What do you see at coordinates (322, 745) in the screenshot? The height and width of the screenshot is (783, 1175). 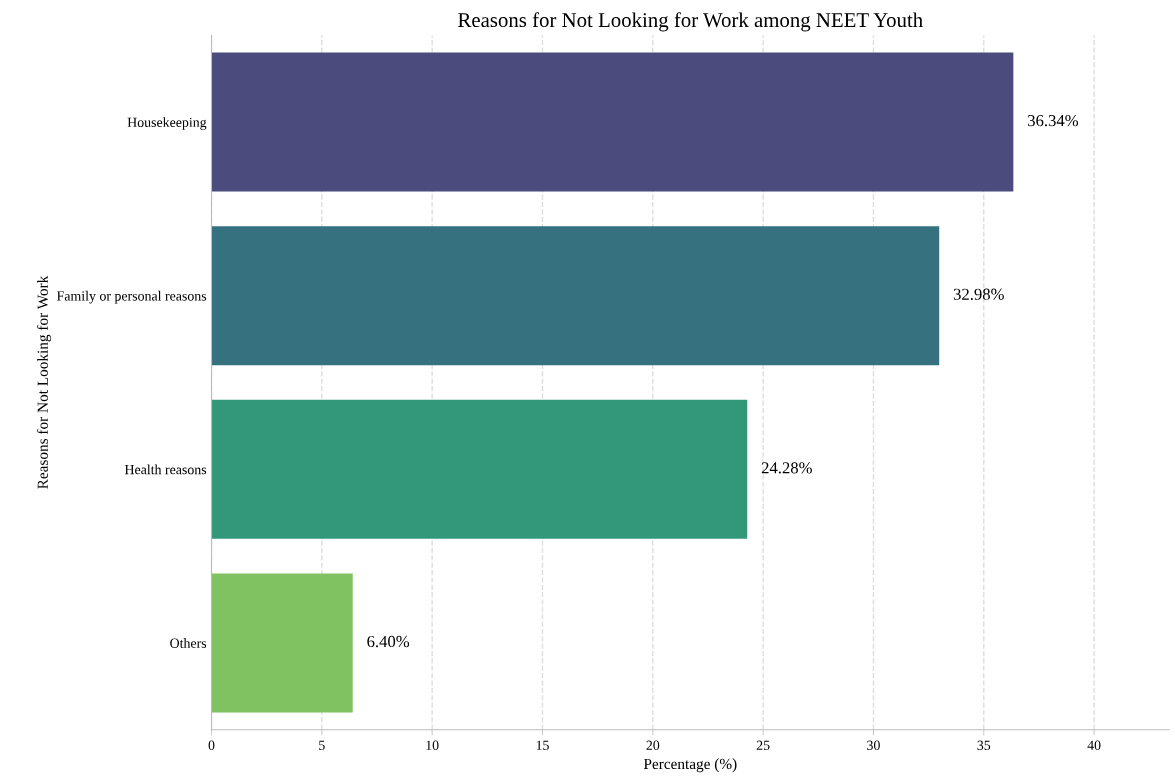 I see `x-tick-label: 5` at bounding box center [322, 745].